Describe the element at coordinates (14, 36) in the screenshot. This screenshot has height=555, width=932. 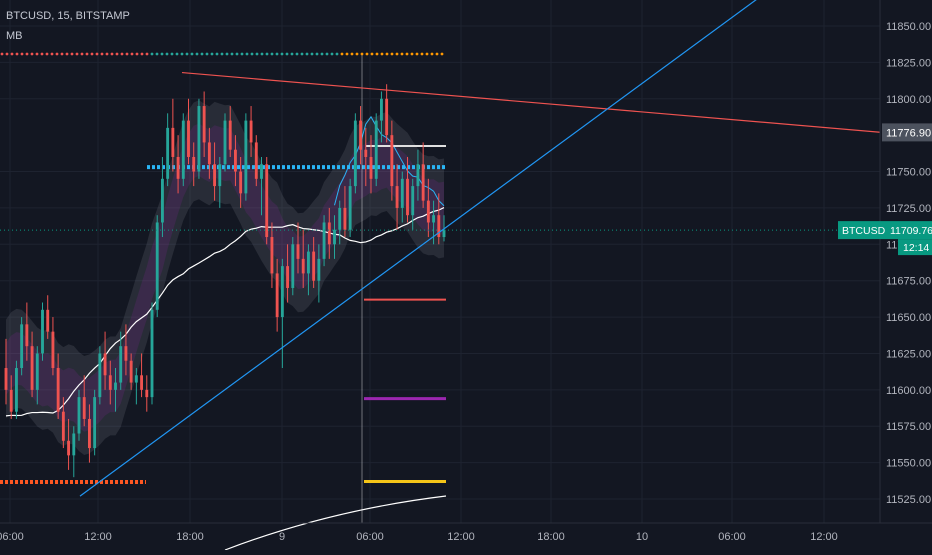
I see `indicator-label: MB` at that location.